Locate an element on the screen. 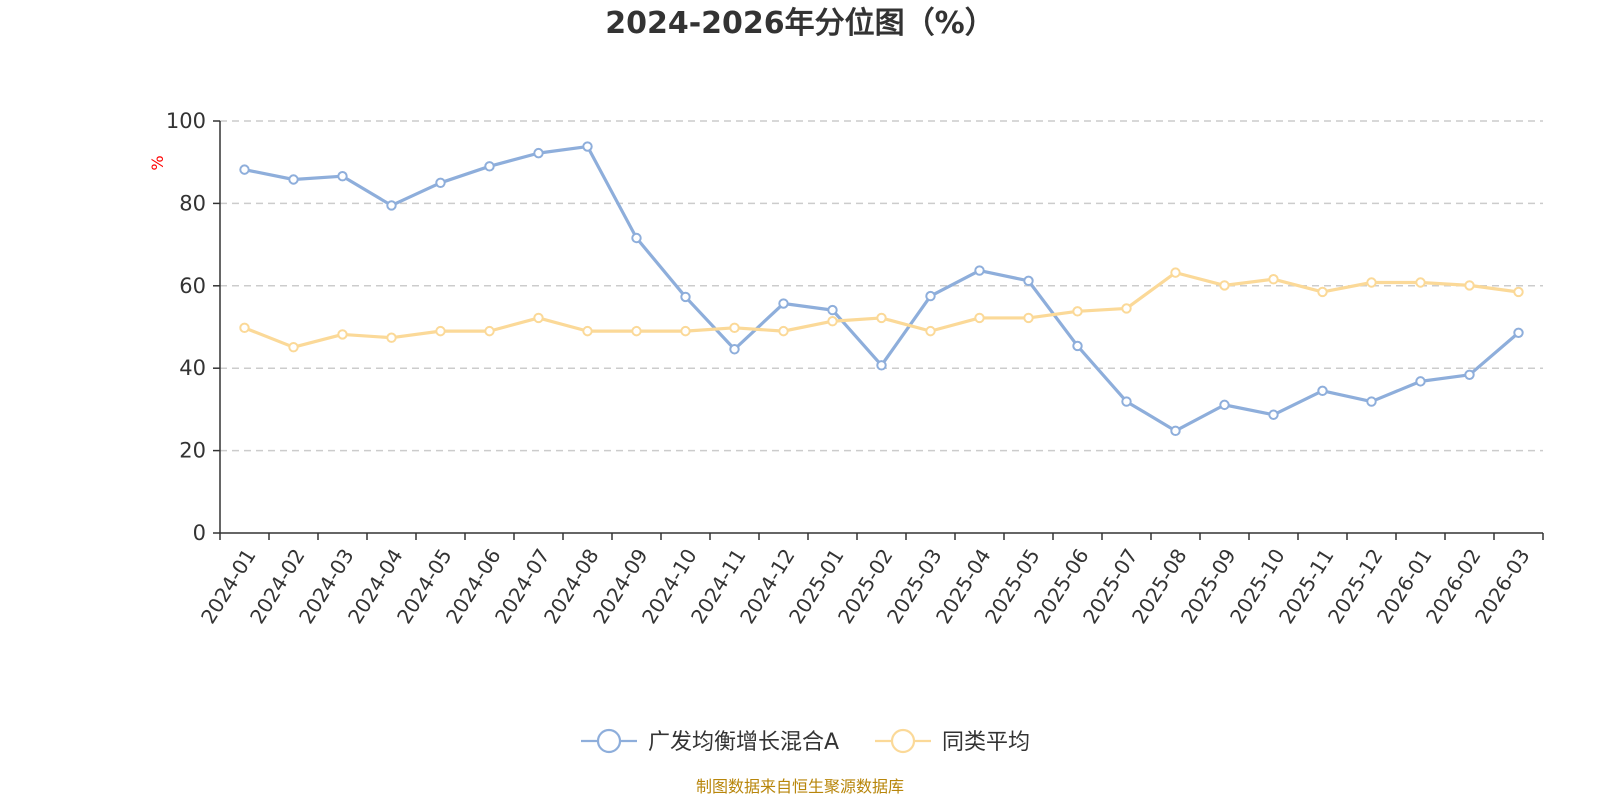 The width and height of the screenshot is (1600, 800). y-tick-label: 20 is located at coordinates (192, 451).